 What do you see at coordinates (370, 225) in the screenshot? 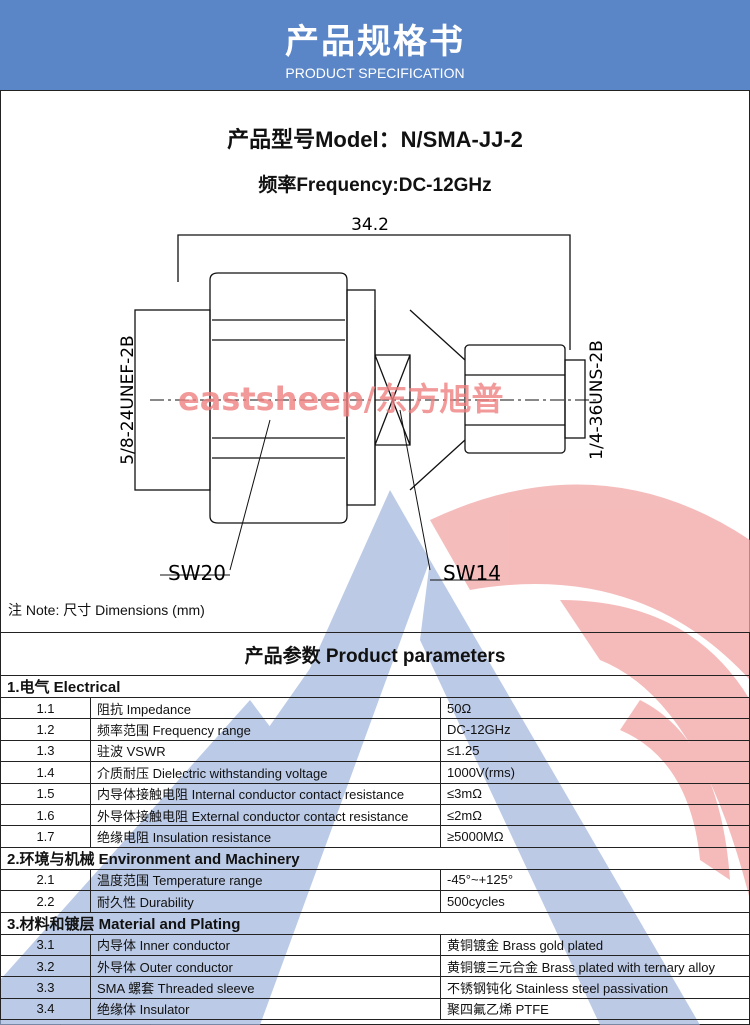
I see `dimension-length: 34.2` at bounding box center [370, 225].